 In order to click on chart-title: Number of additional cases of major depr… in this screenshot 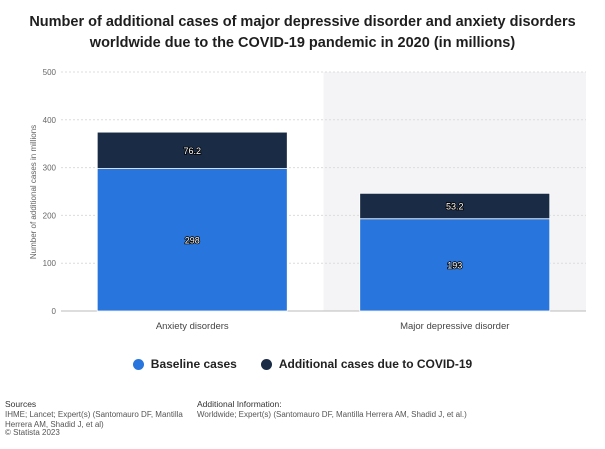, I will do `click(302, 33)`.